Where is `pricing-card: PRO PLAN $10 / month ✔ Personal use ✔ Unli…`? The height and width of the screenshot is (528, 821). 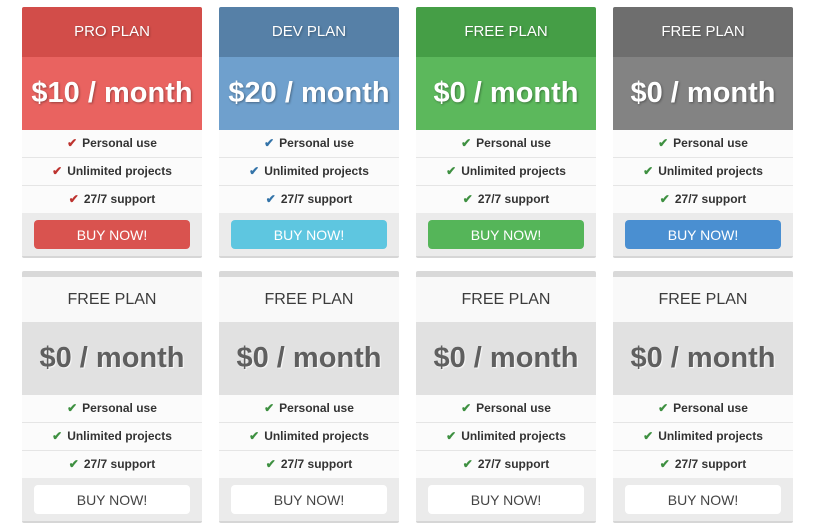
pricing-card: PRO PLAN $10 / month ✔ Personal use ✔ Unli… is located at coordinates (112, 132).